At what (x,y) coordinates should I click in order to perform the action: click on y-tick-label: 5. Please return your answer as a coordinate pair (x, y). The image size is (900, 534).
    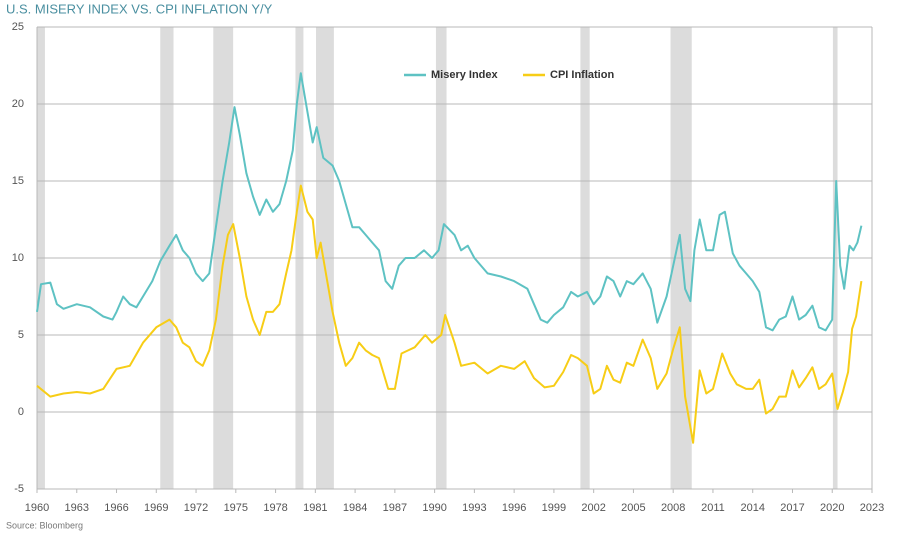
    Looking at the image, I should click on (21, 335).